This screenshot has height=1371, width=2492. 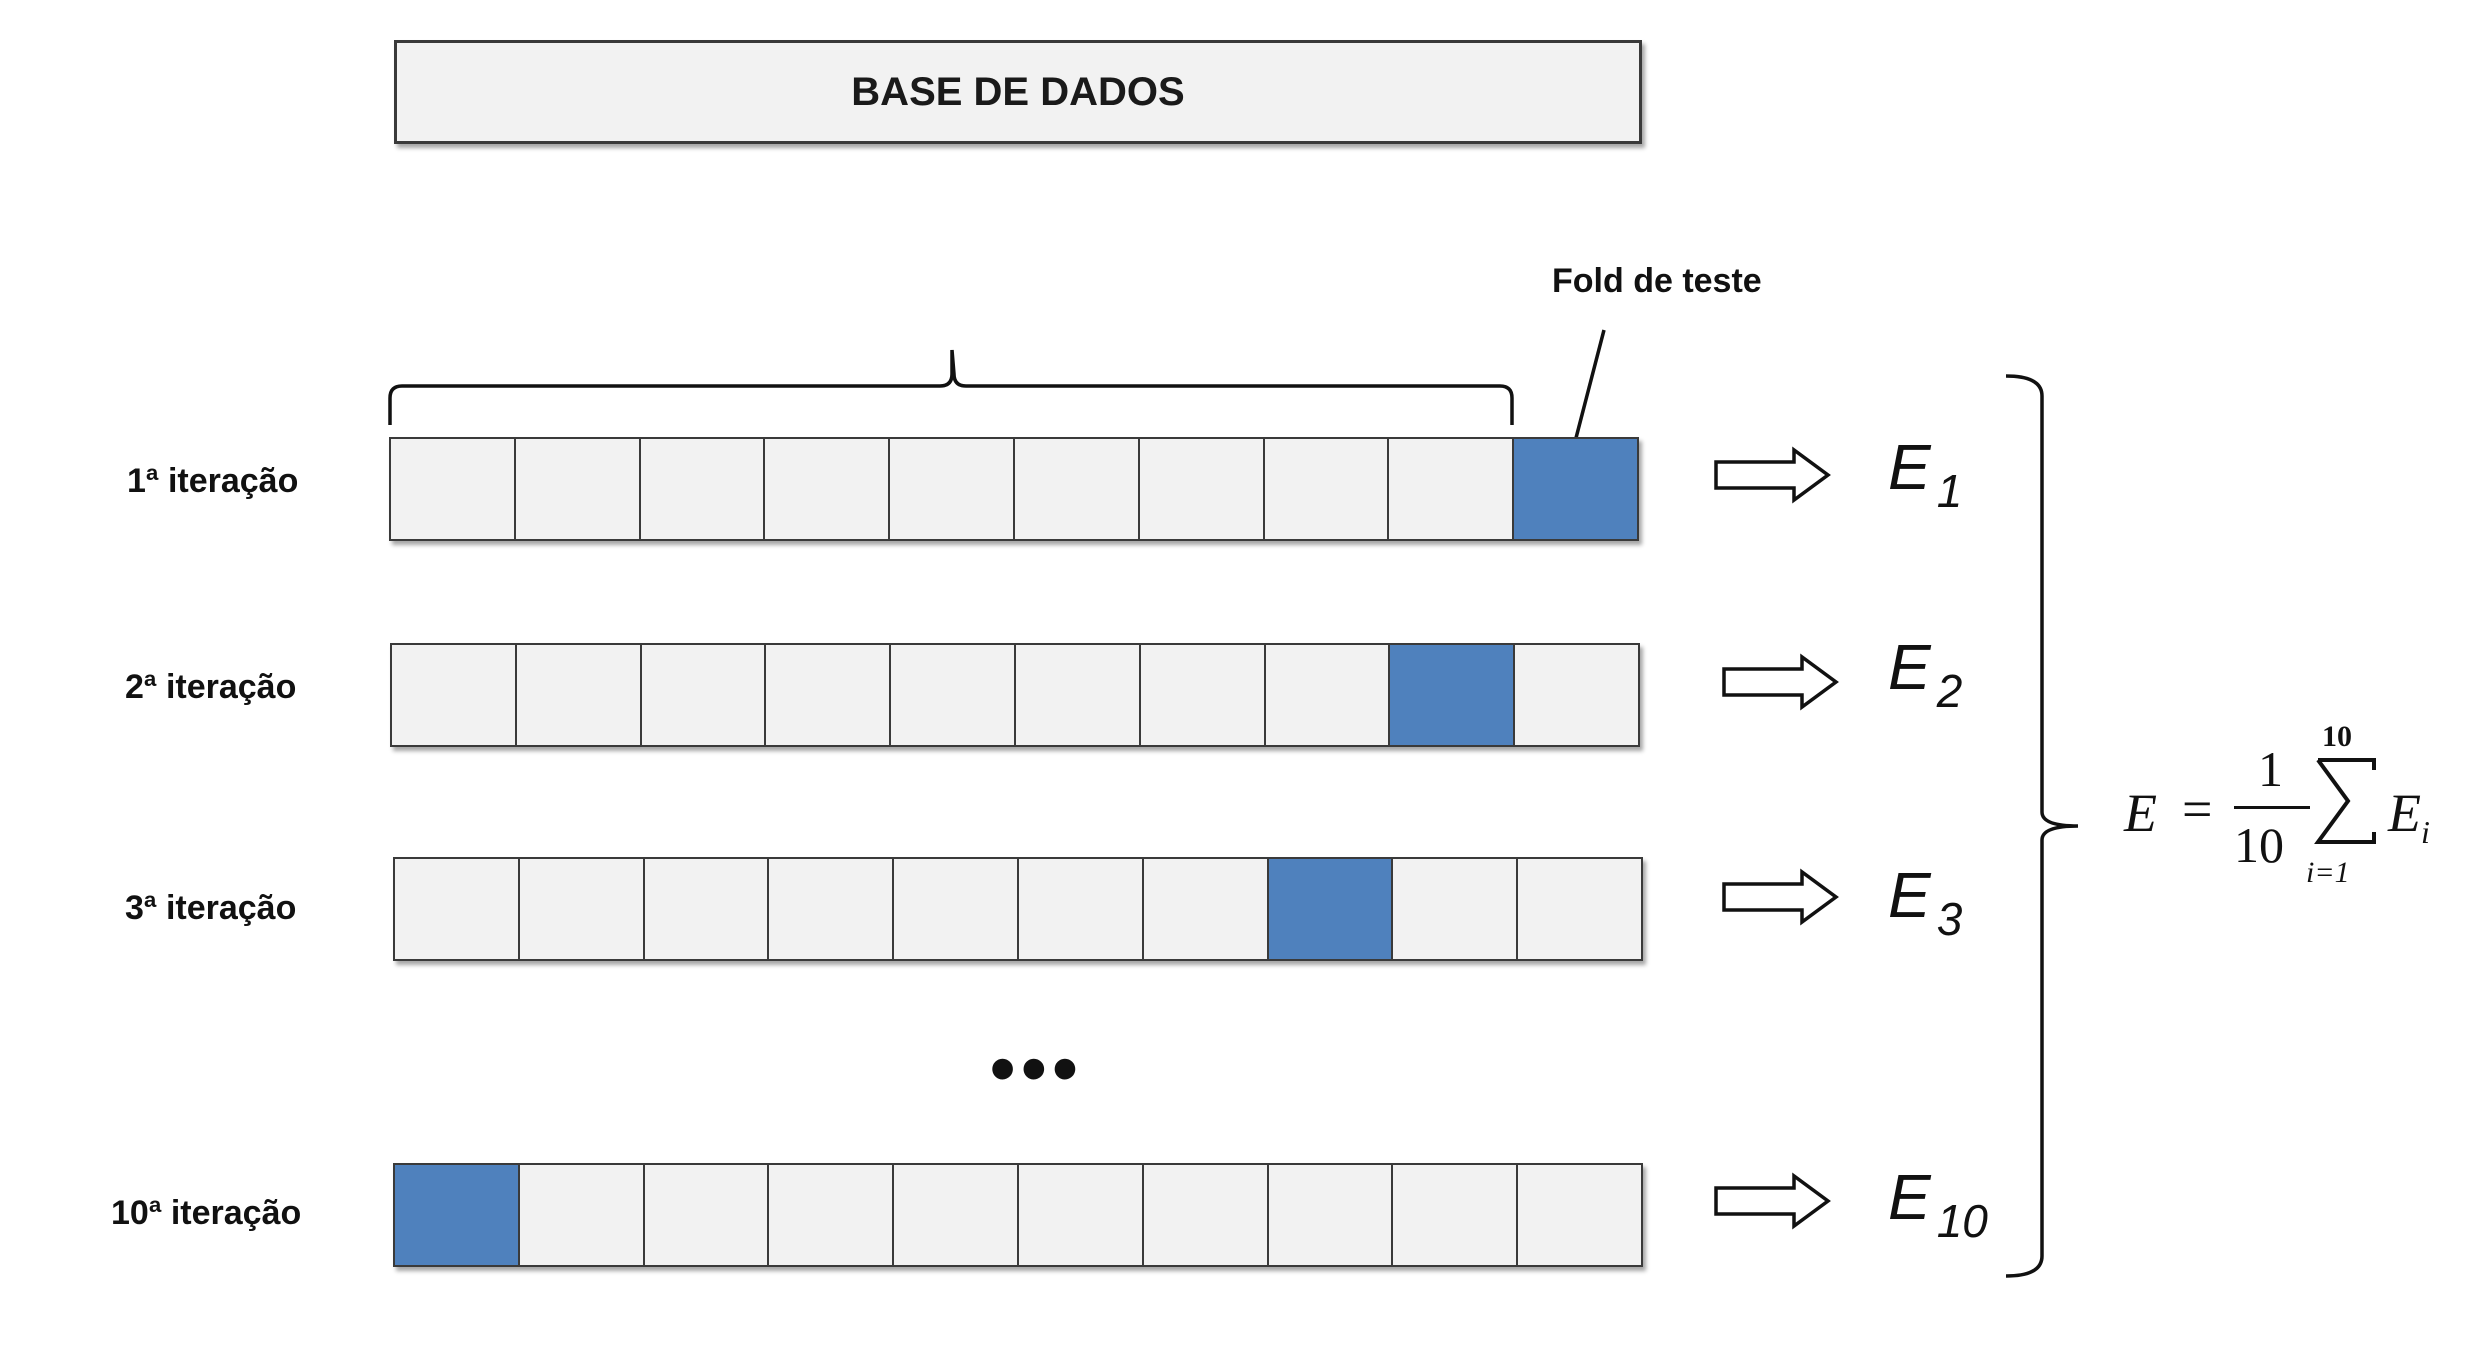 What do you see at coordinates (1657, 281) in the screenshot?
I see `test-fold-label: Fold de teste` at bounding box center [1657, 281].